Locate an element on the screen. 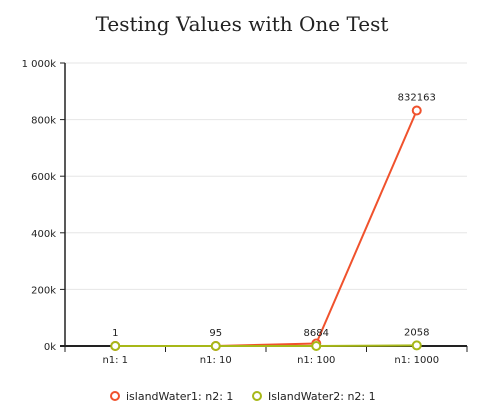 The height and width of the screenshot is (411, 483). chart-title: Testing Values with One Test is located at coordinates (242, 24).